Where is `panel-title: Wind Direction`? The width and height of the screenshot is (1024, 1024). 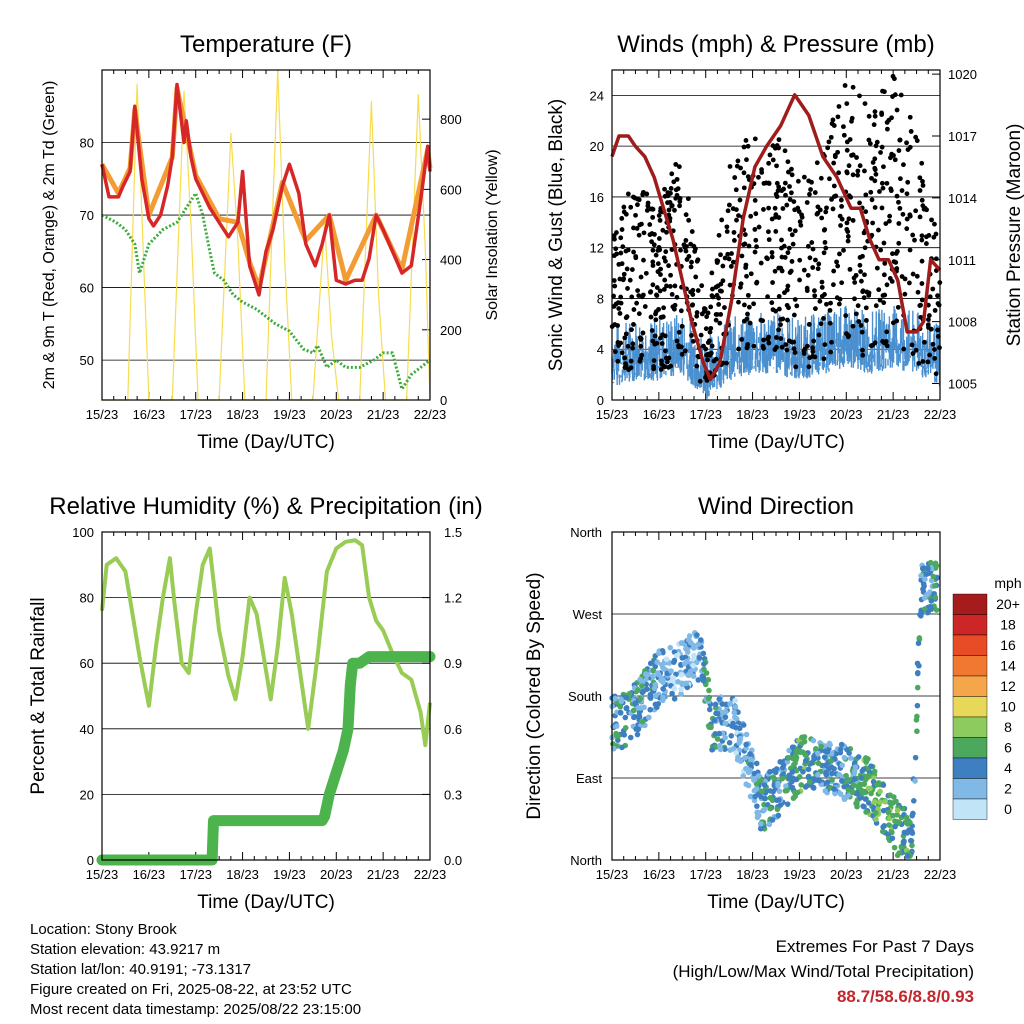 panel-title: Wind Direction is located at coordinates (776, 506).